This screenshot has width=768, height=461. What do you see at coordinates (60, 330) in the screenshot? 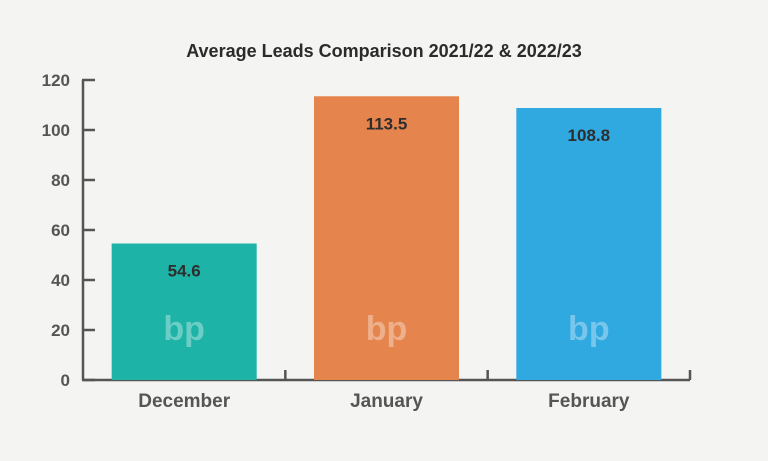
I see `y-tick-label: 20` at bounding box center [60, 330].